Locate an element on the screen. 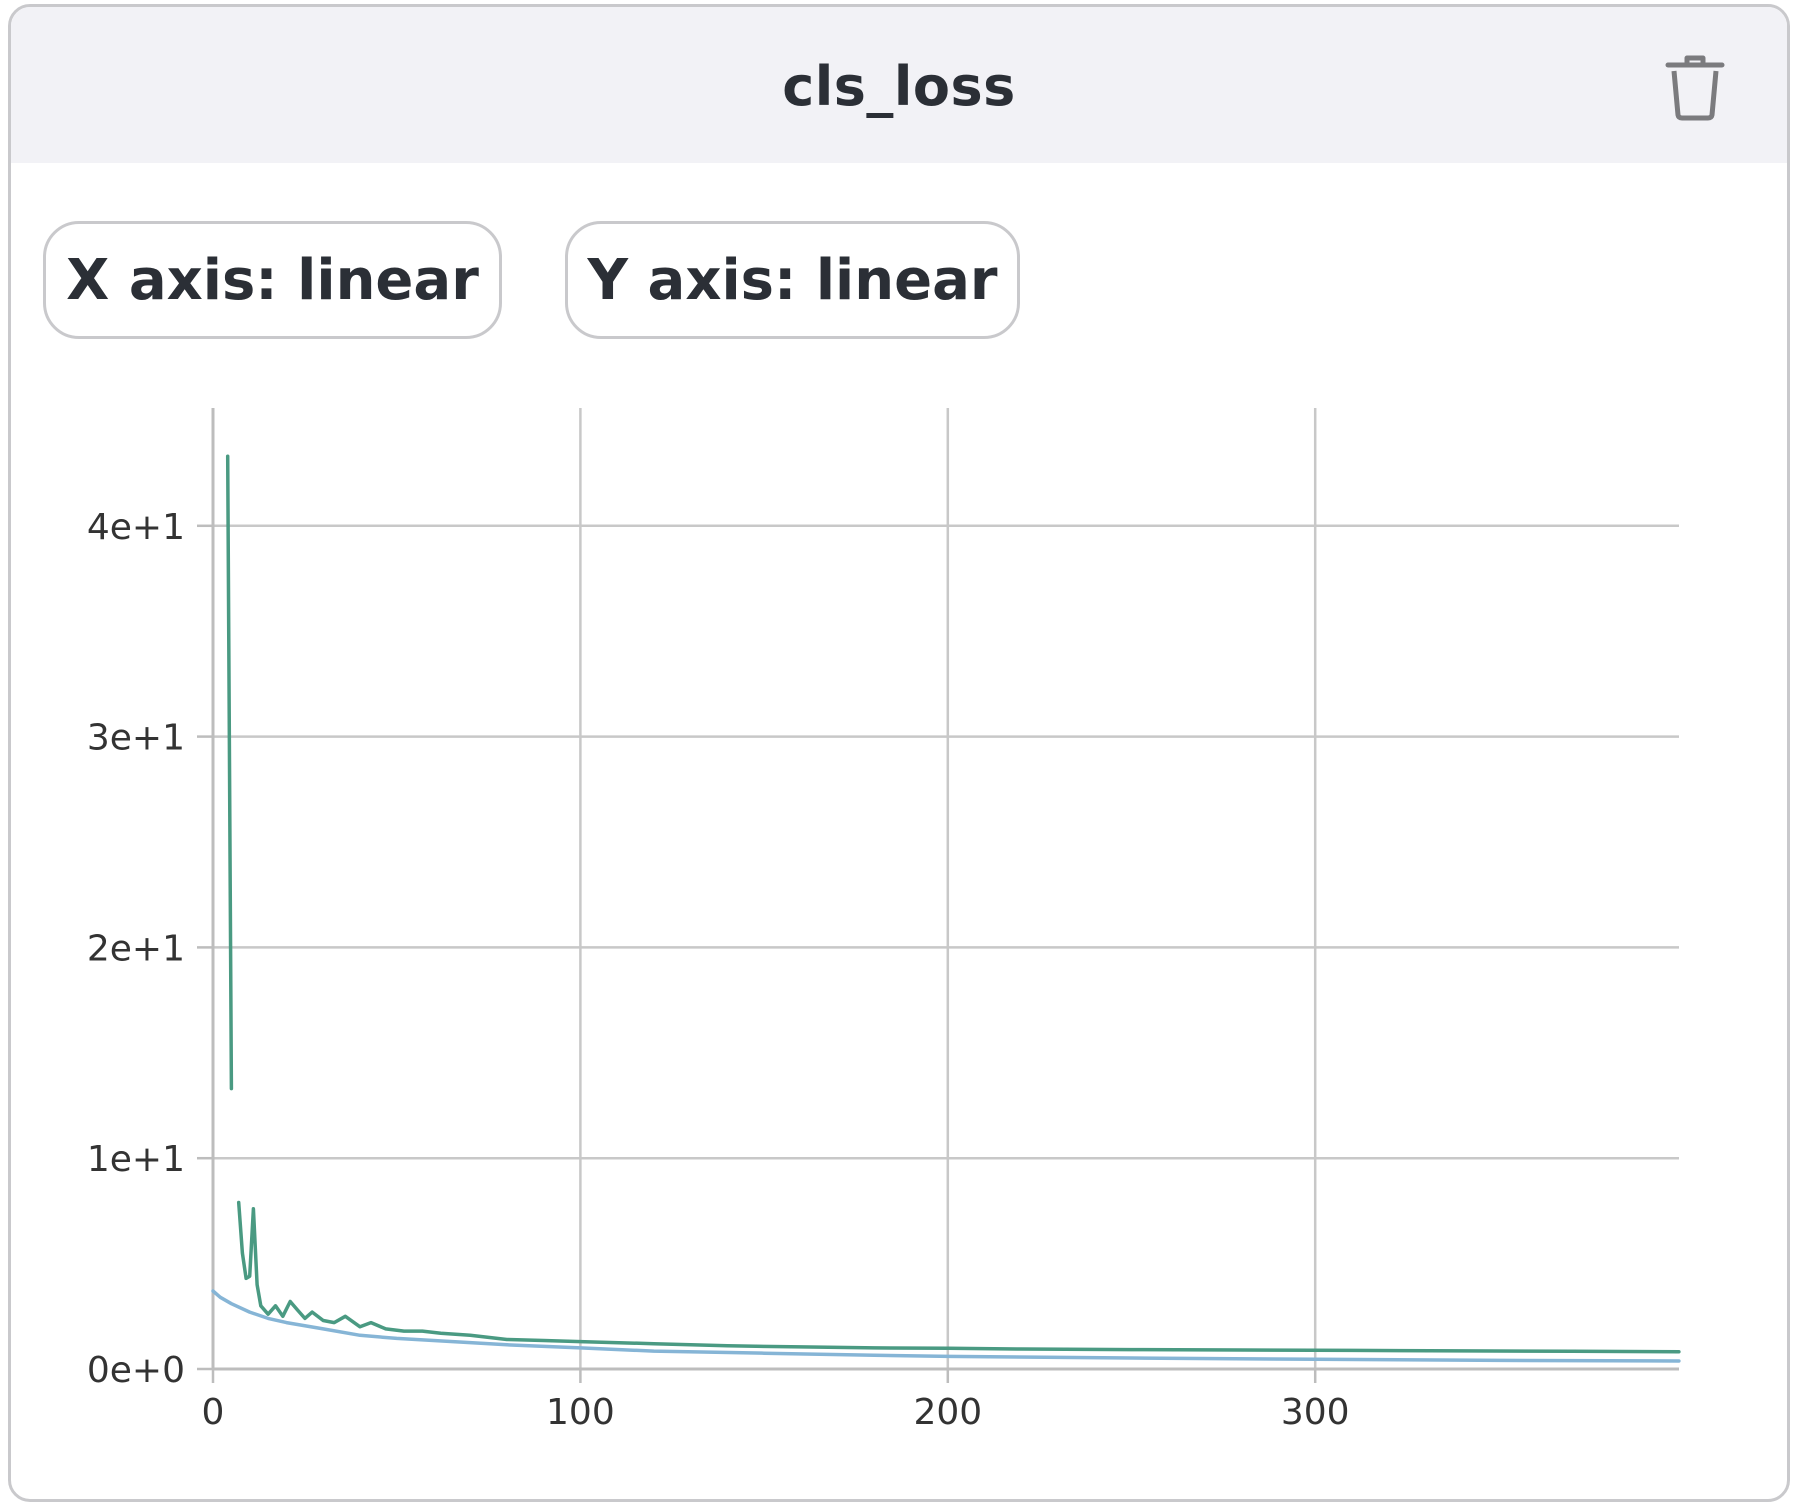 The width and height of the screenshot is (1798, 1512). panel-header: cls_loss is located at coordinates (899, 85).